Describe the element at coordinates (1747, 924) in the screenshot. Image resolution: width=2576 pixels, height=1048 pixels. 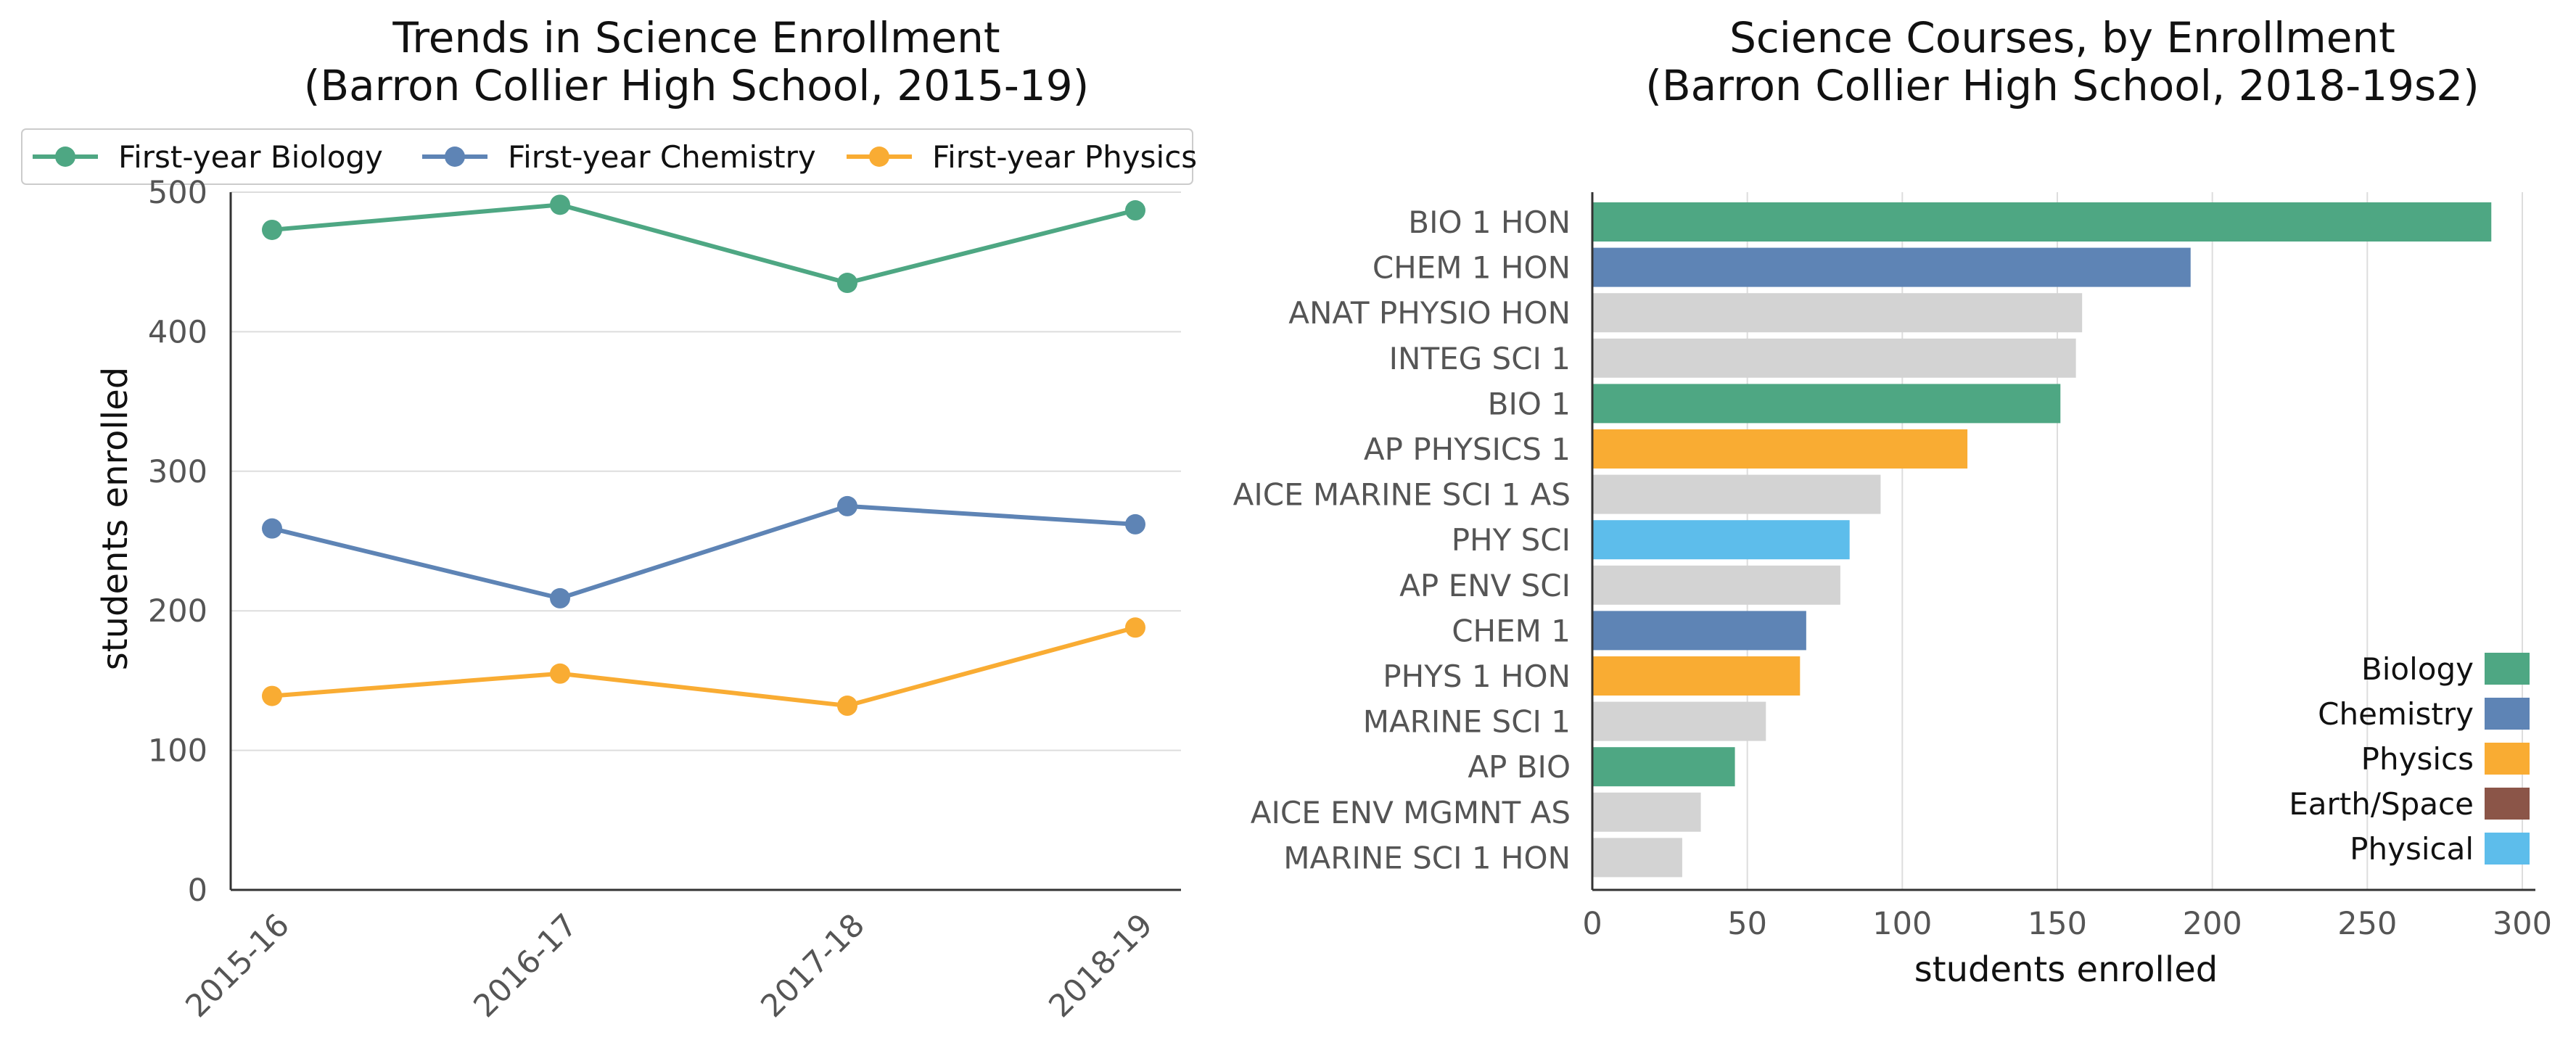
I see `bar-x-tick-label: 50` at that location.